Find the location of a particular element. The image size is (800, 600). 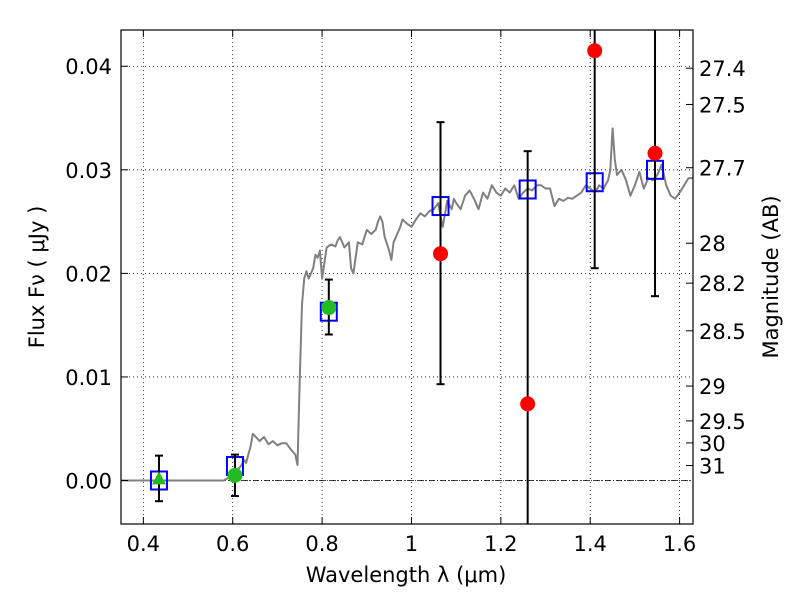

y2-tick-label: 27.4 is located at coordinates (722, 69).